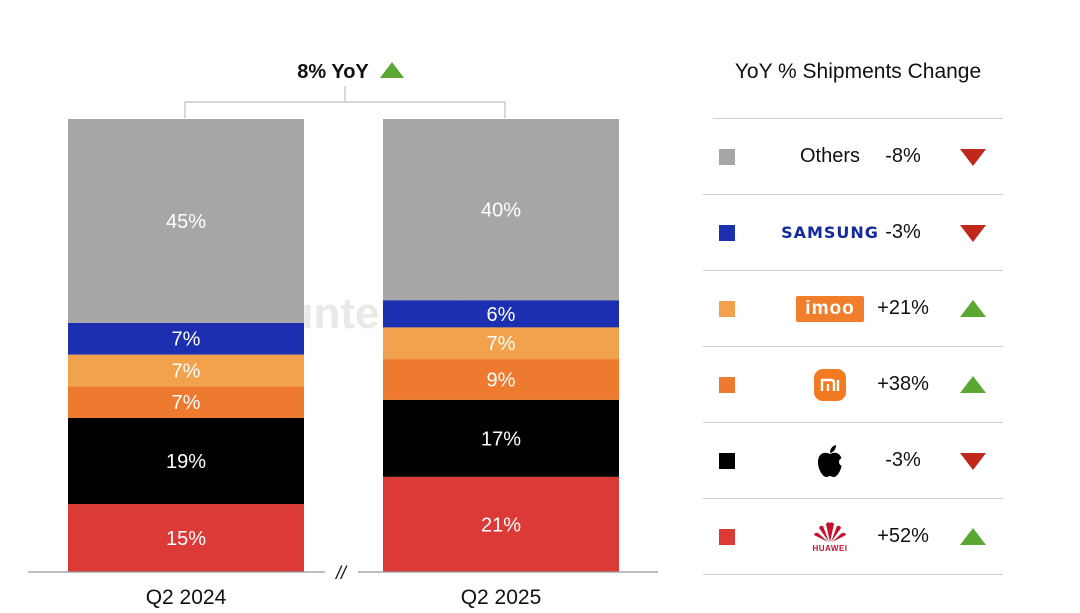  I want to click on category-label: Q2 2025, so click(501, 597).